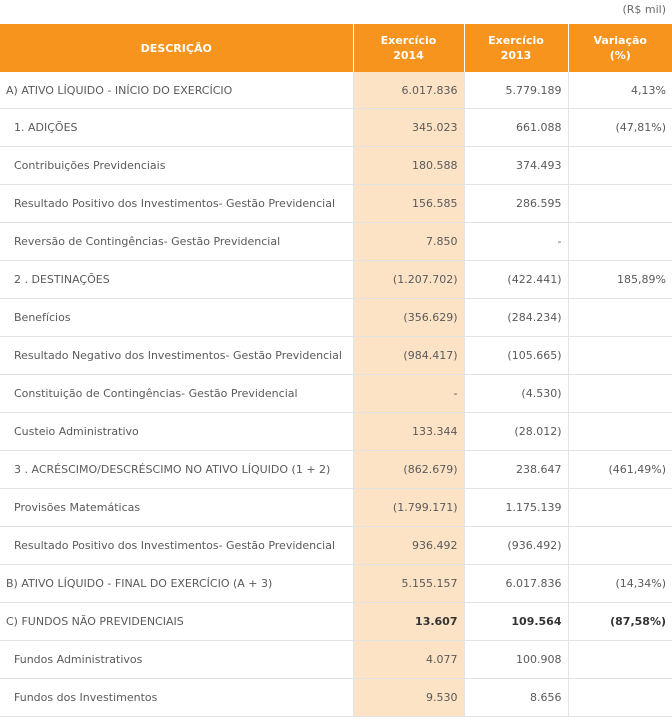 The height and width of the screenshot is (723, 672). What do you see at coordinates (408, 697) in the screenshot?
I see `row-value-2014: 9.530` at bounding box center [408, 697].